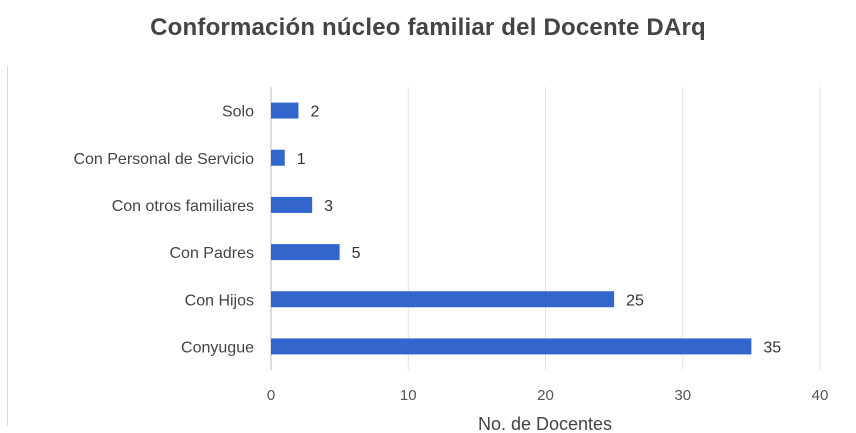 The width and height of the screenshot is (856, 433). What do you see at coordinates (238, 112) in the screenshot?
I see `category-label: Solo` at bounding box center [238, 112].